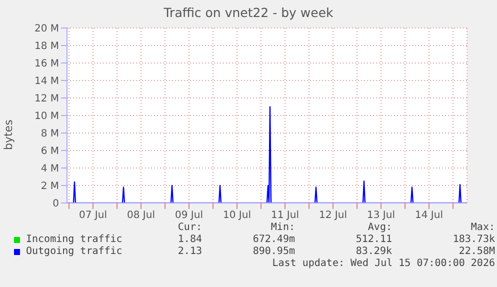 This screenshot has width=497, height=287. What do you see at coordinates (282, 227) in the screenshot?
I see `text: Min:` at bounding box center [282, 227].